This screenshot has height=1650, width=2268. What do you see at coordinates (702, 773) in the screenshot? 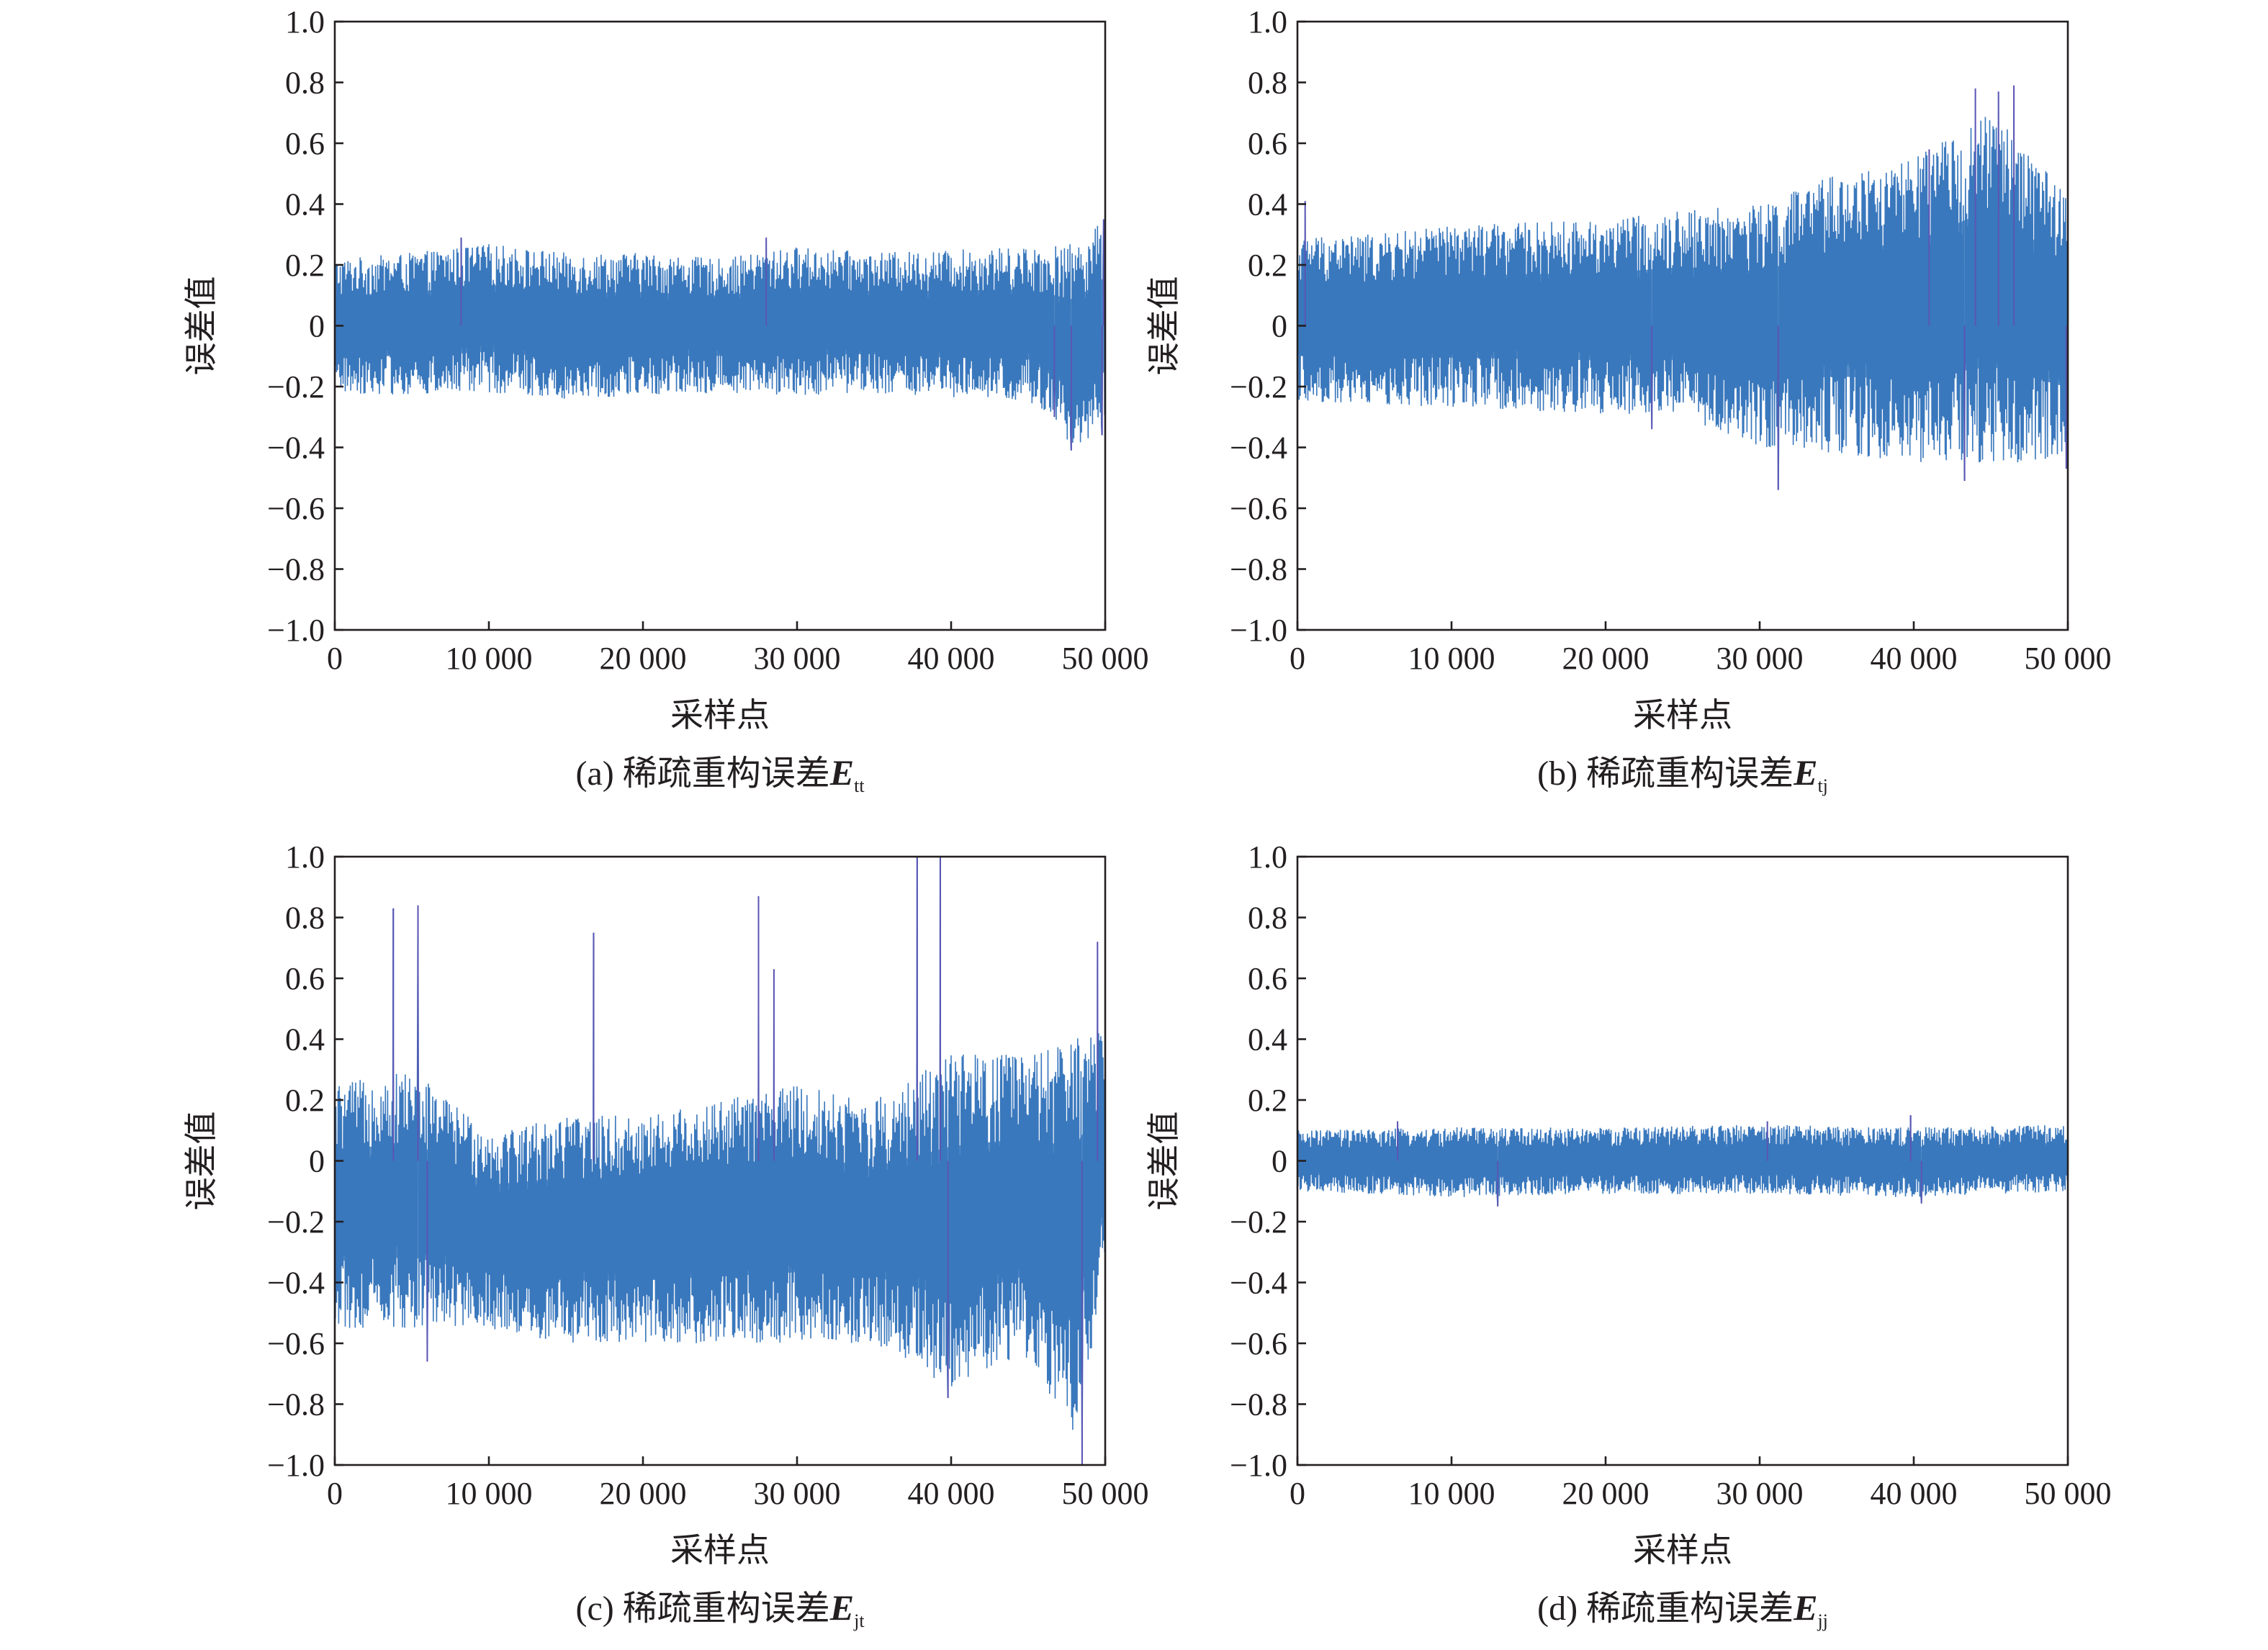
I see `caption-text: (a) 稀疏重构误差` at bounding box center [702, 773].